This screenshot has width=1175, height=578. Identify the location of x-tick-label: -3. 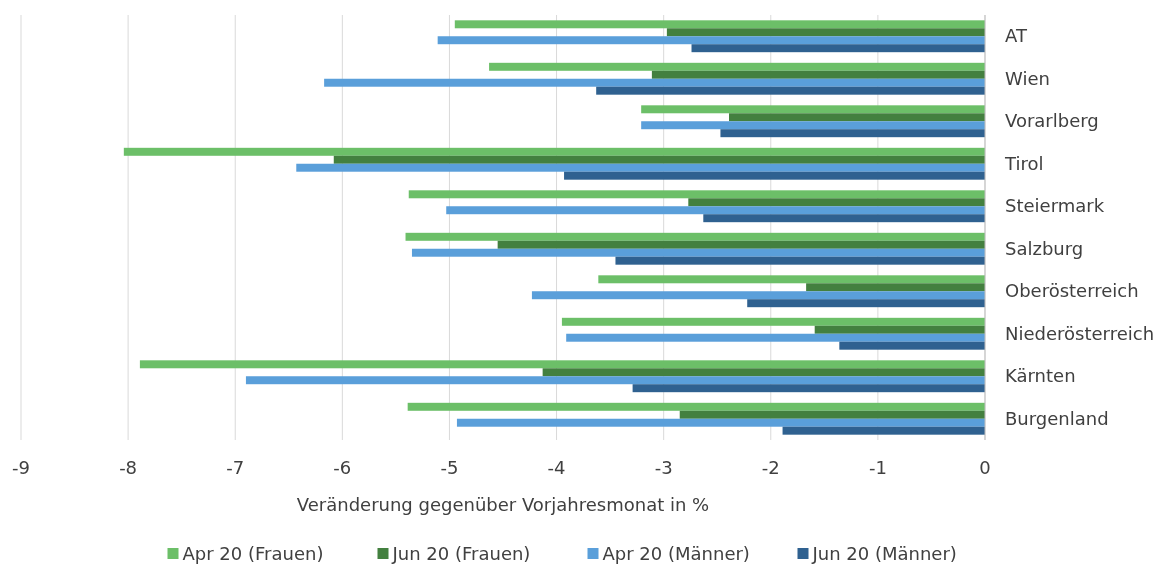
(663, 467).